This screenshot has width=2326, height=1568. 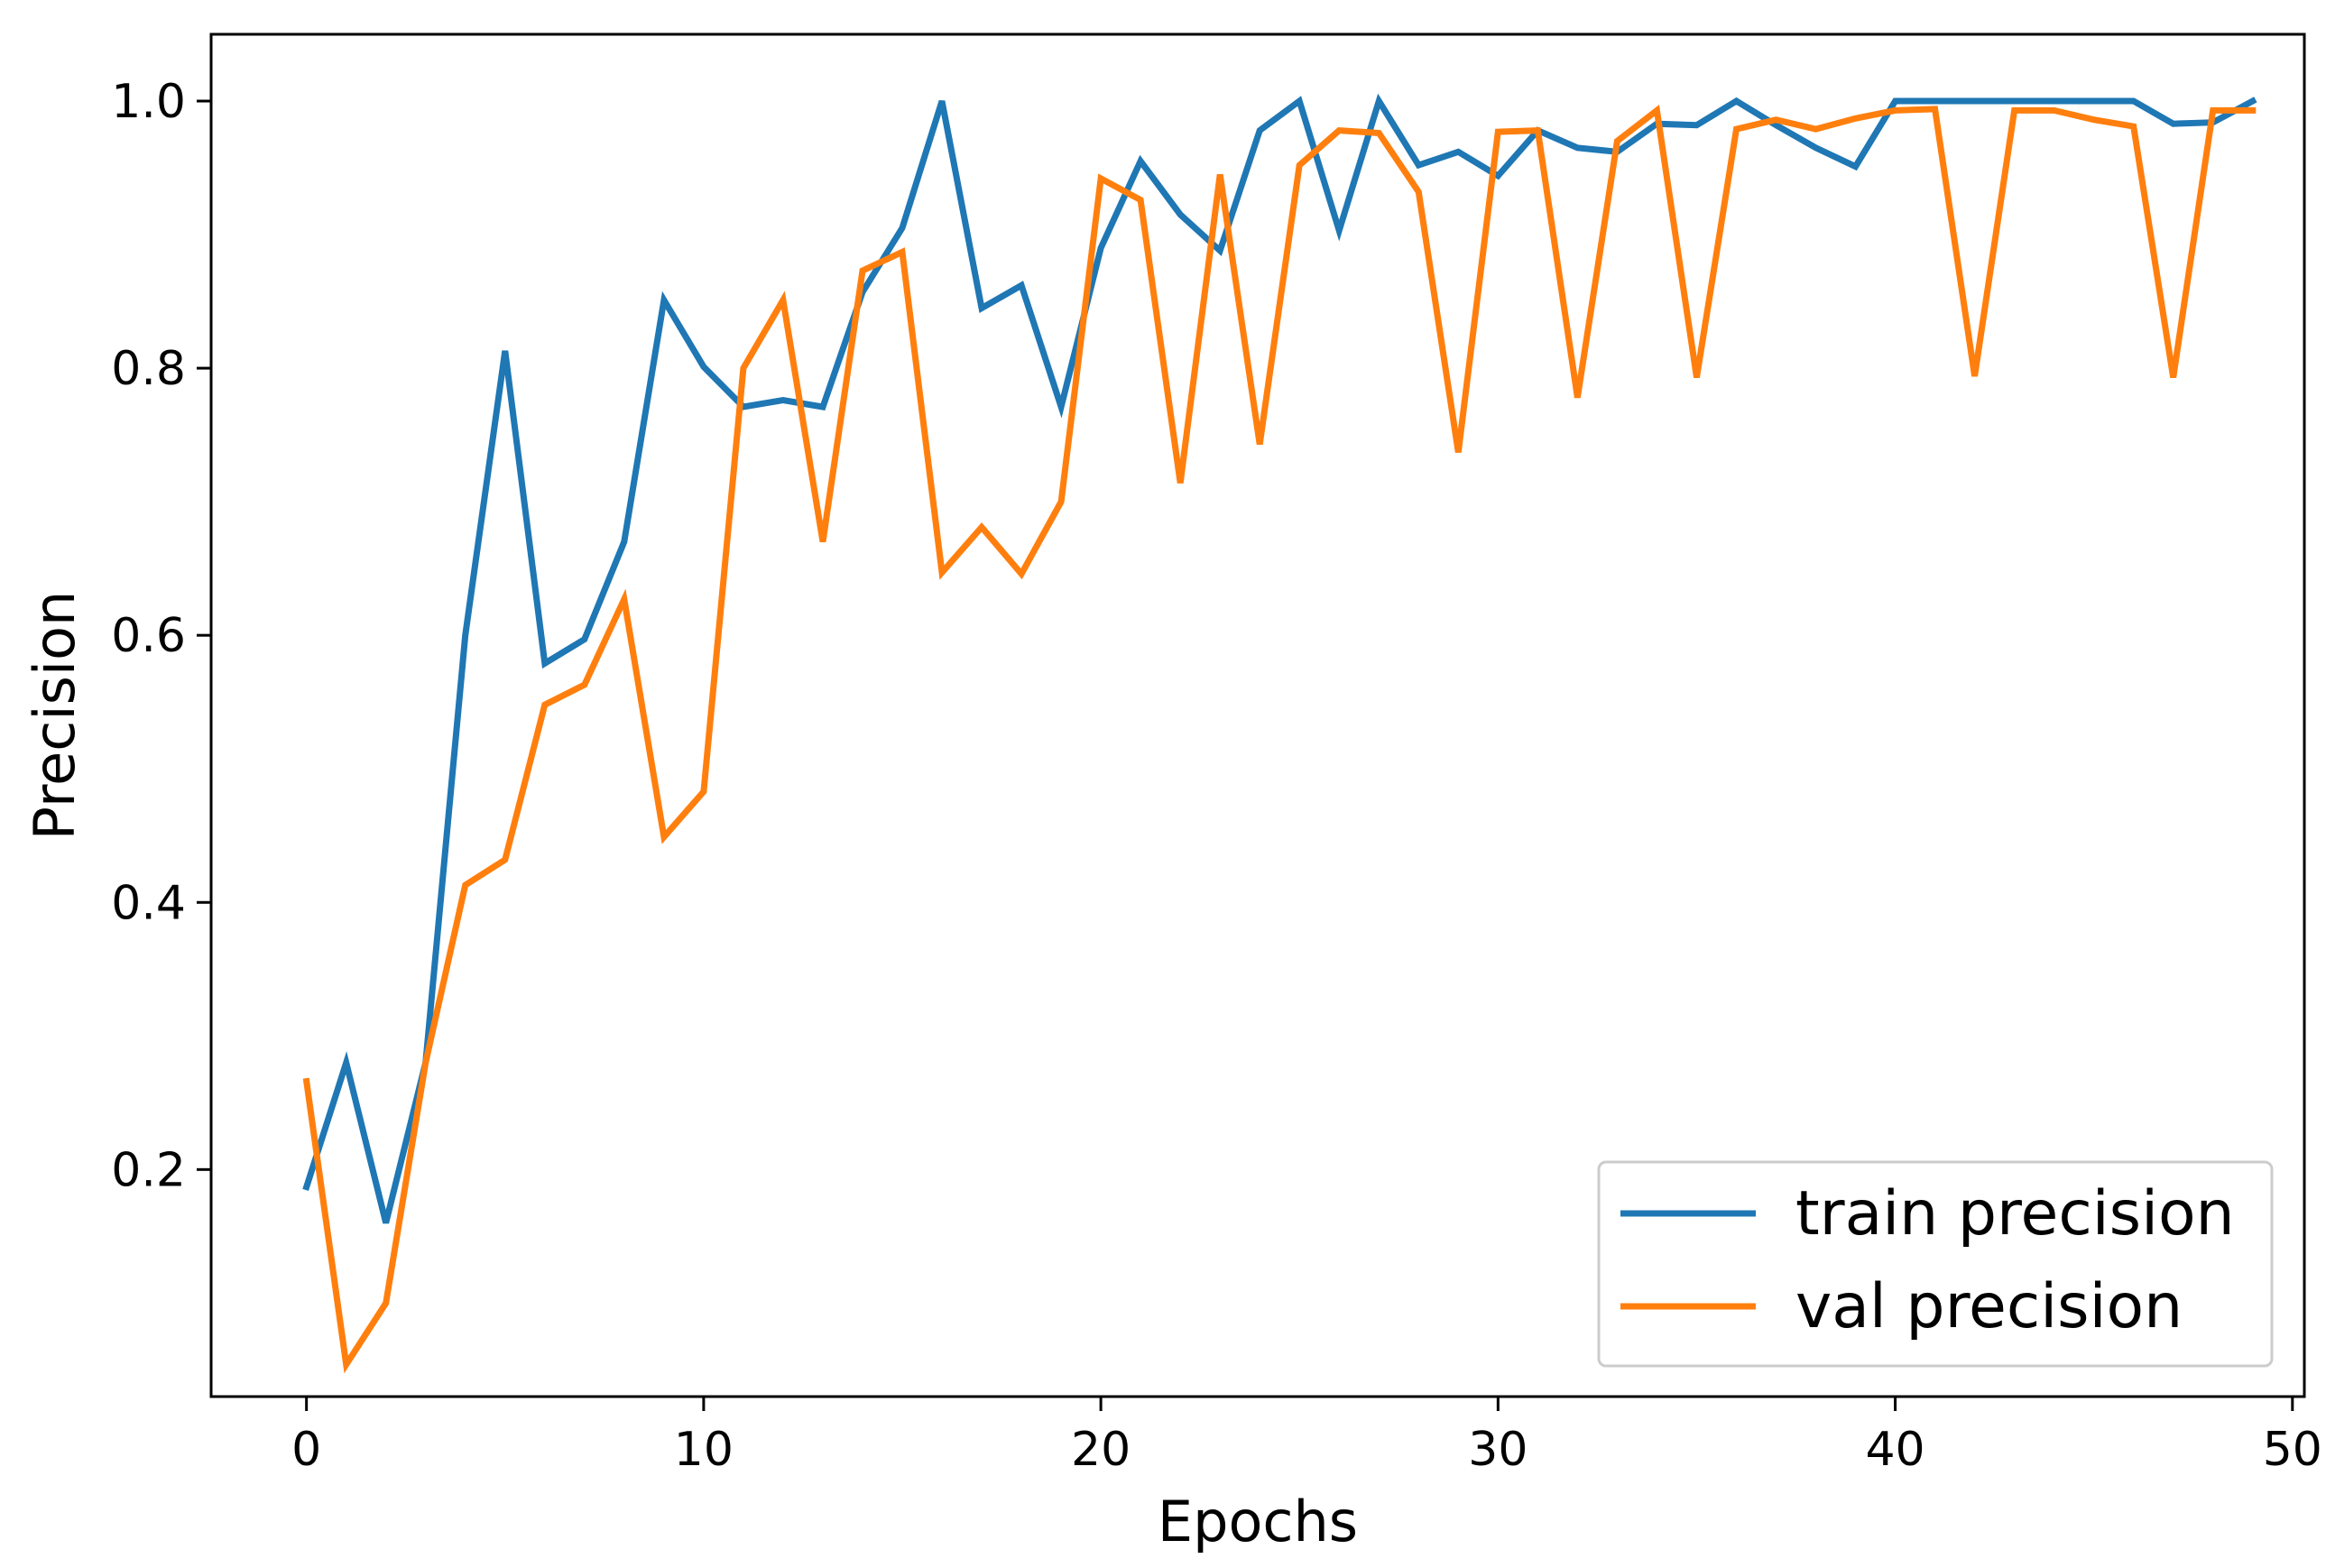 I want to click on y-tick-label-1: 1.0, so click(x=148, y=102).